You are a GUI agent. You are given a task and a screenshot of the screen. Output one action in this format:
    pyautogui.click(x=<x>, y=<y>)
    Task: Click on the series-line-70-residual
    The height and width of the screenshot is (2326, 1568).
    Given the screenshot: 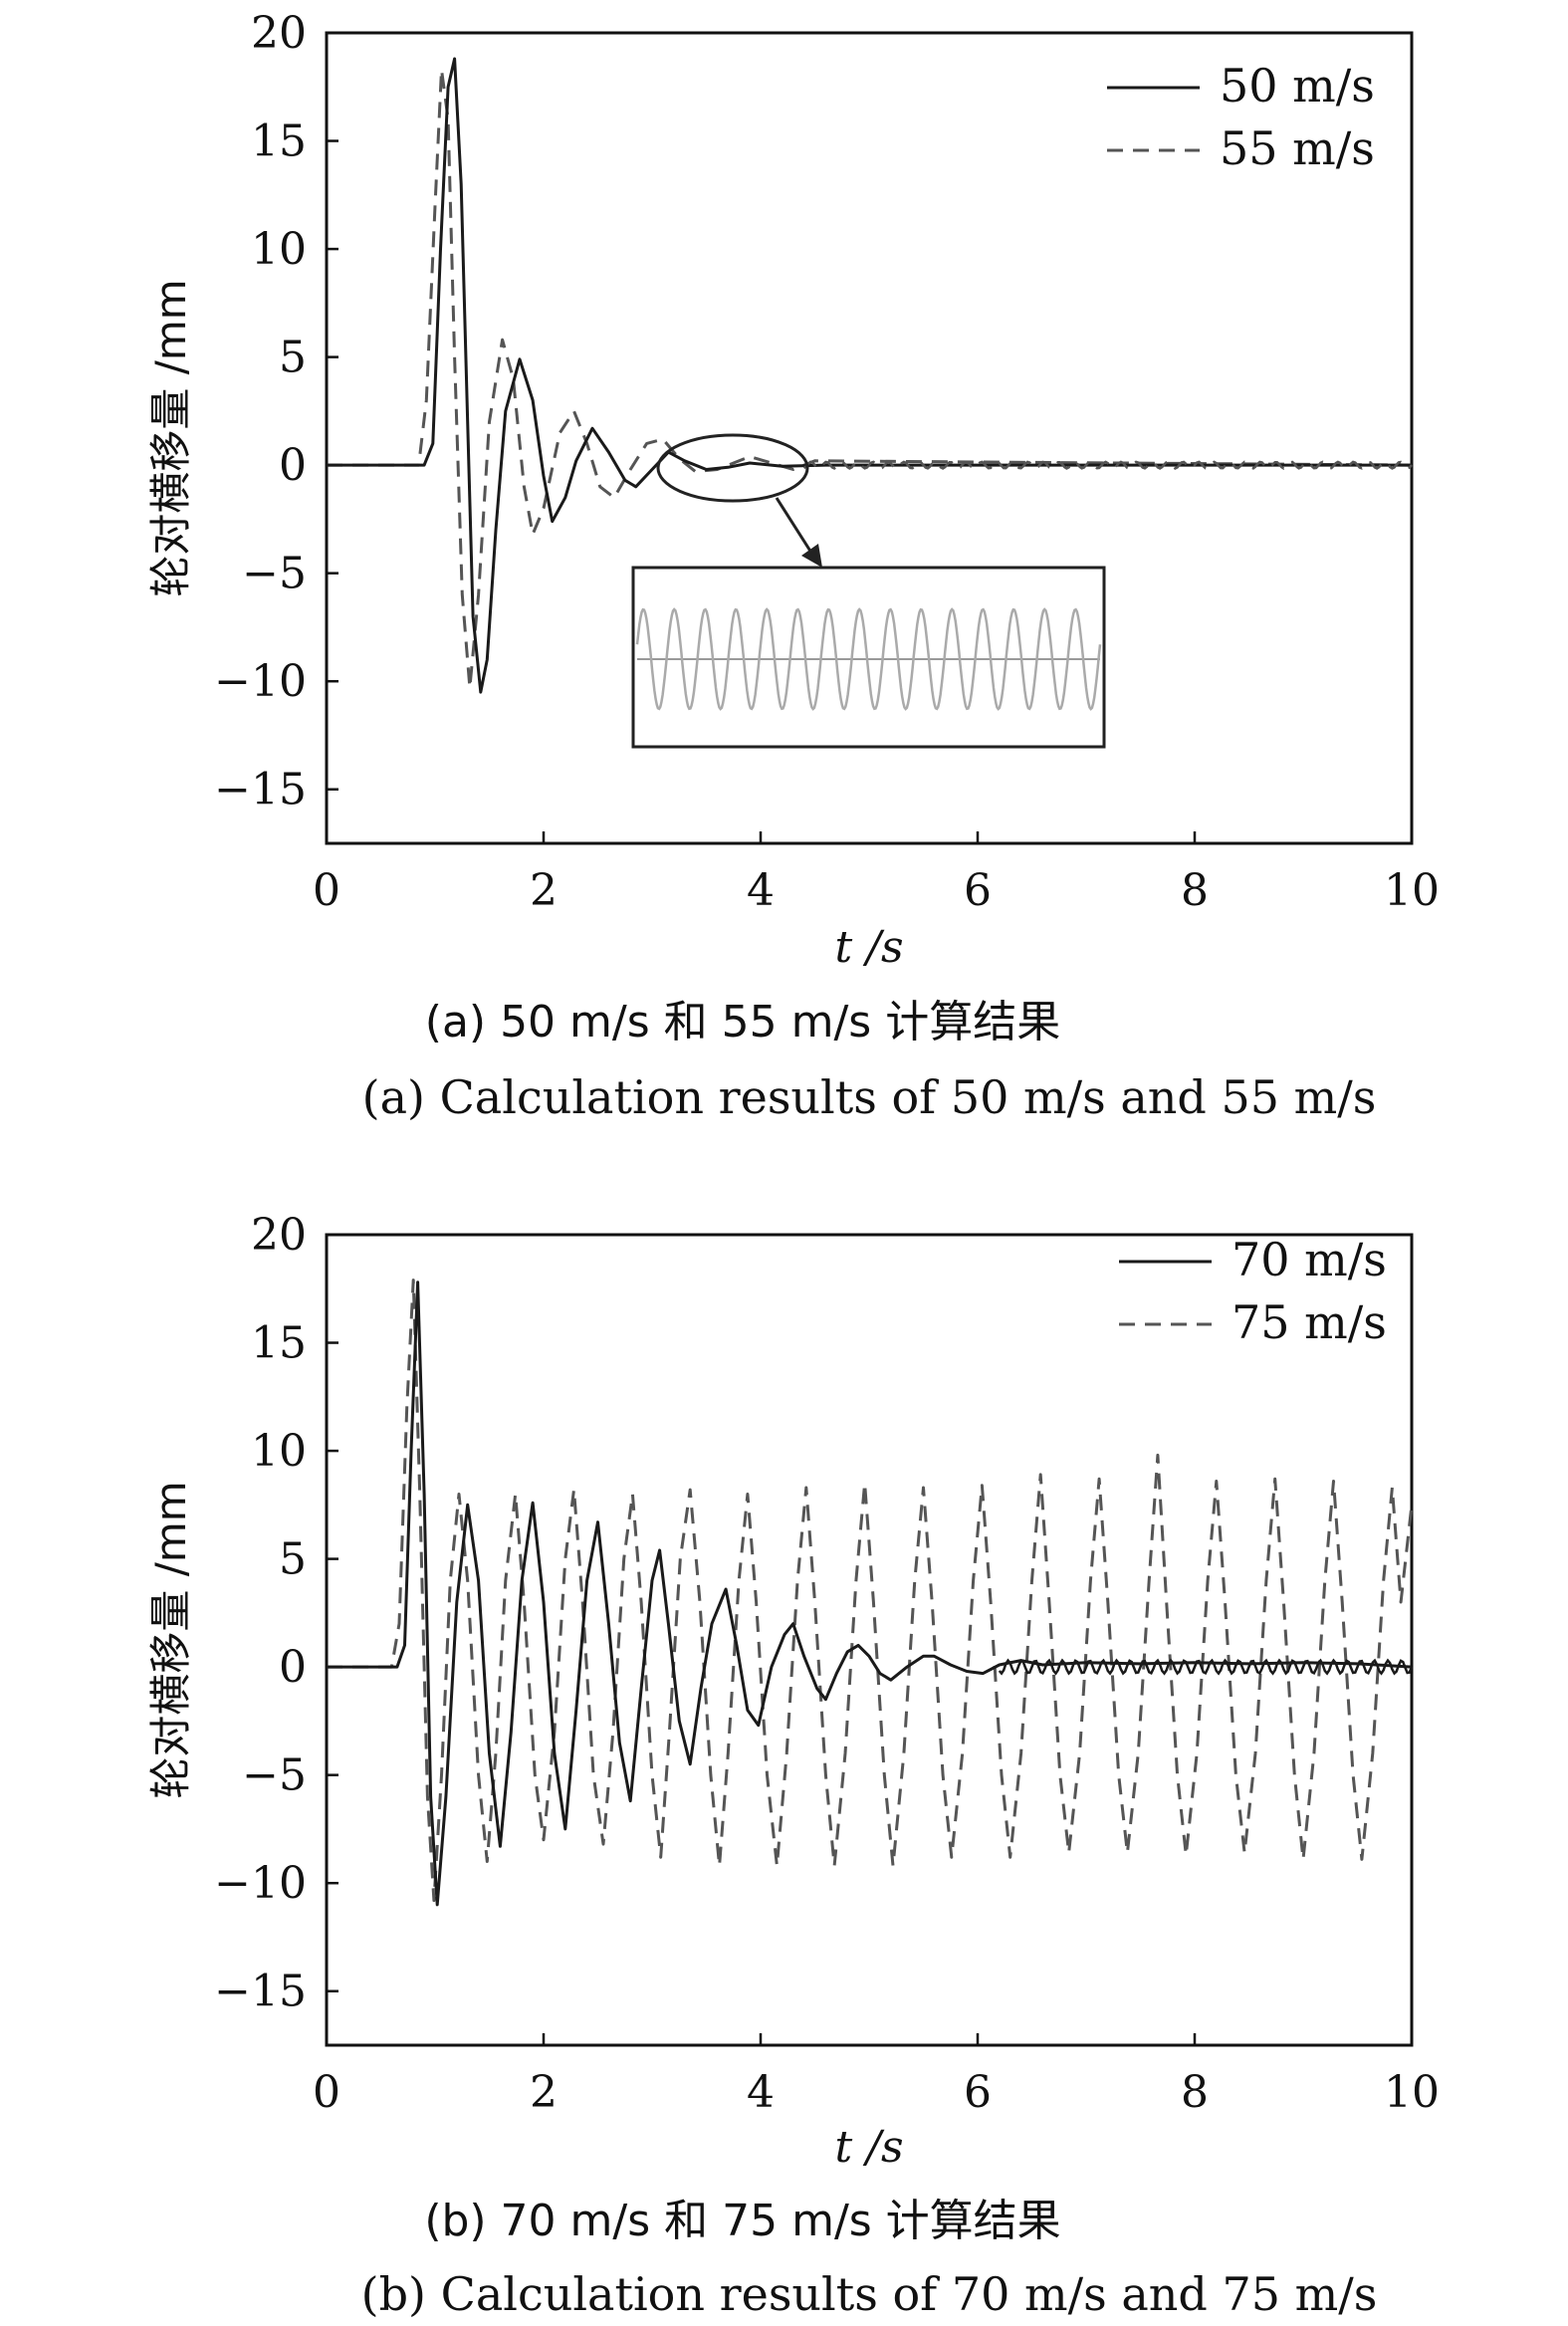 What is the action you would take?
    pyautogui.click(x=1206, y=1667)
    